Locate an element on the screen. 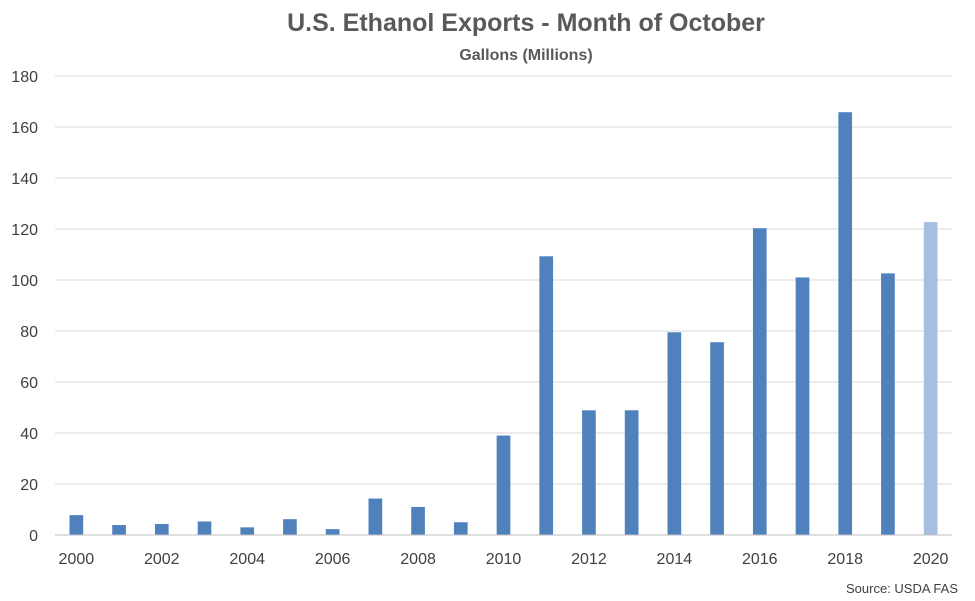  y-tick-label: 140 is located at coordinates (24, 179).